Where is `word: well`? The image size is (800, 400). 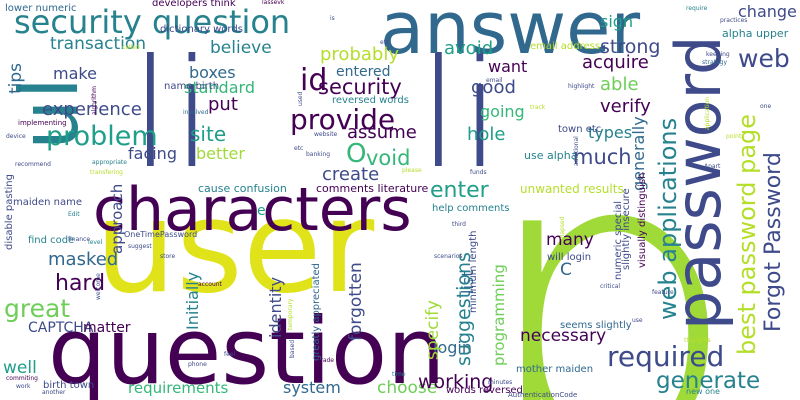
word: well is located at coordinates (20, 368).